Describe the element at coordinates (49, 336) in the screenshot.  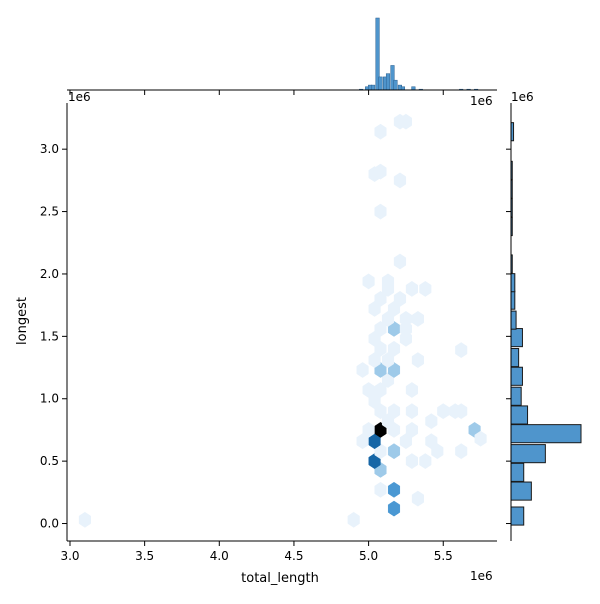
I see `y-tick-label: 1.5` at that location.